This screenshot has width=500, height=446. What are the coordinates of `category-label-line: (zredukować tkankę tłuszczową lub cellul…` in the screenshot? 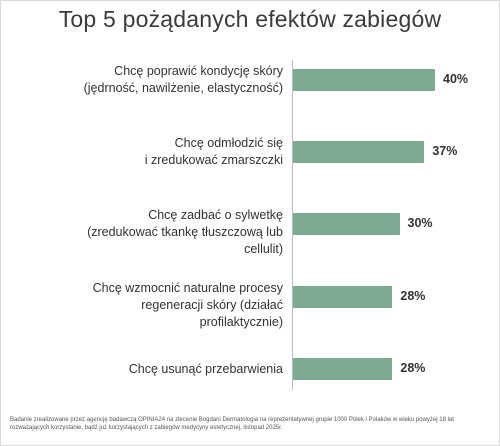 It's located at (185, 240).